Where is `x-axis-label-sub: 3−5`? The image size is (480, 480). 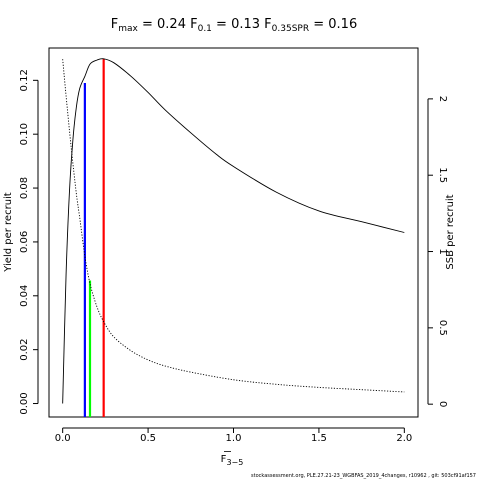 x-axis-label-sub: 3−5 is located at coordinates (234, 462).